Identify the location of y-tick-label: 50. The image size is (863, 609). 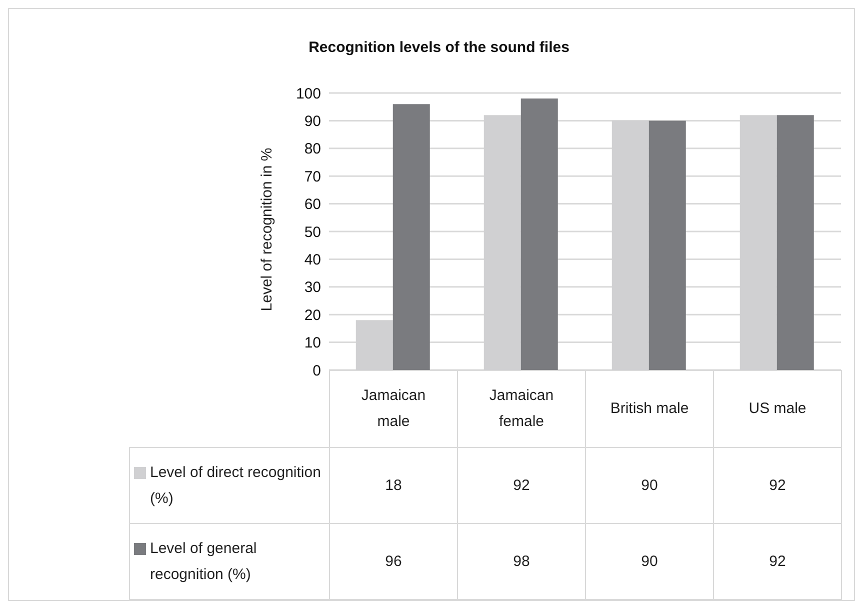
(312, 232).